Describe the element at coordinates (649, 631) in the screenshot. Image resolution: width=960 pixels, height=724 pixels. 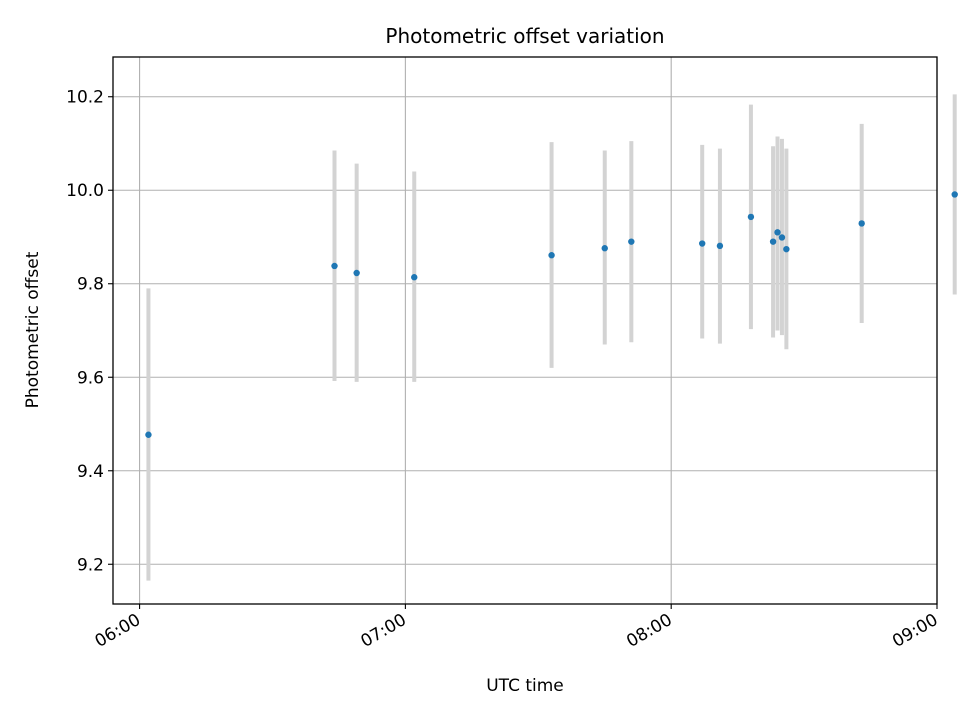
I see `x-tick-label: 08:00` at that location.